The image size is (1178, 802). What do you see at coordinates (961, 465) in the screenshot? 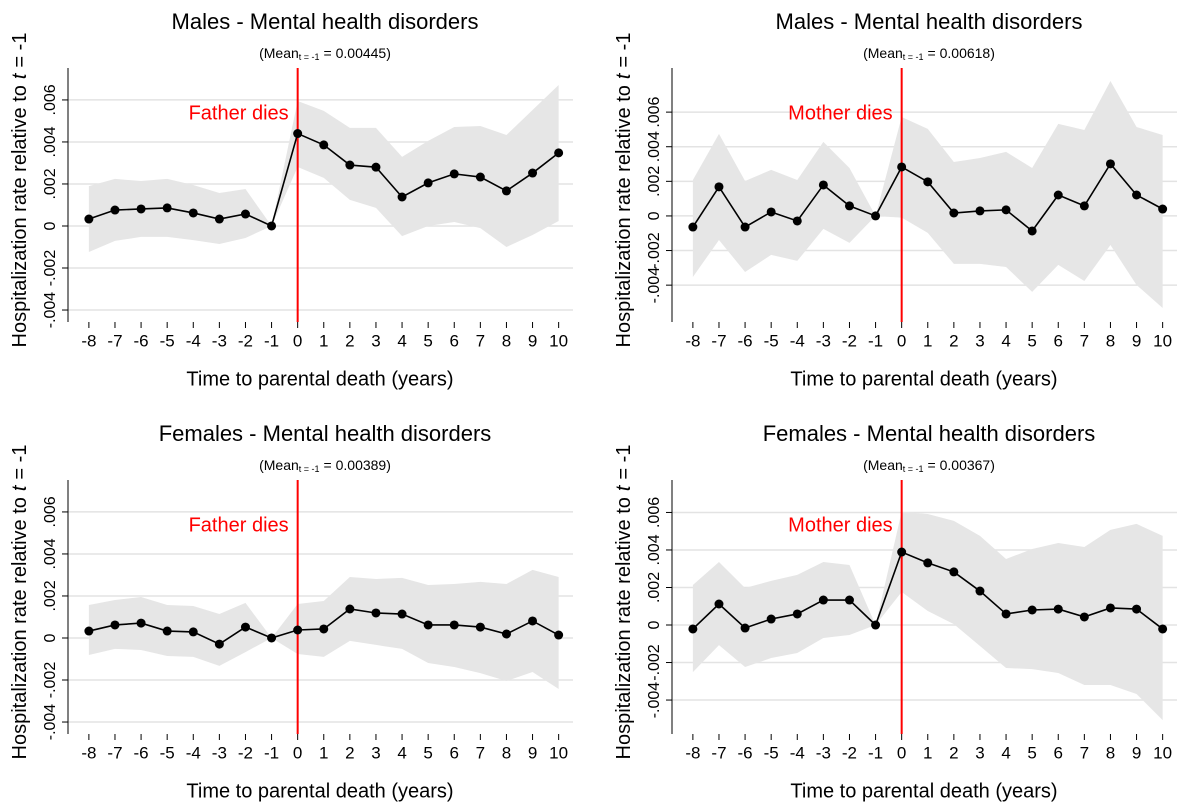
I see `subtitle-suffix: = 0.00367)` at bounding box center [961, 465].